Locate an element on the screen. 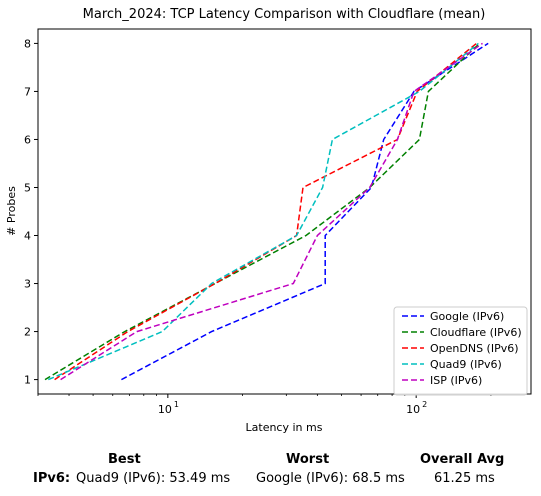 Image resolution: width=541 pixels, height=496 pixels. legend-box is located at coordinates (460, 351).